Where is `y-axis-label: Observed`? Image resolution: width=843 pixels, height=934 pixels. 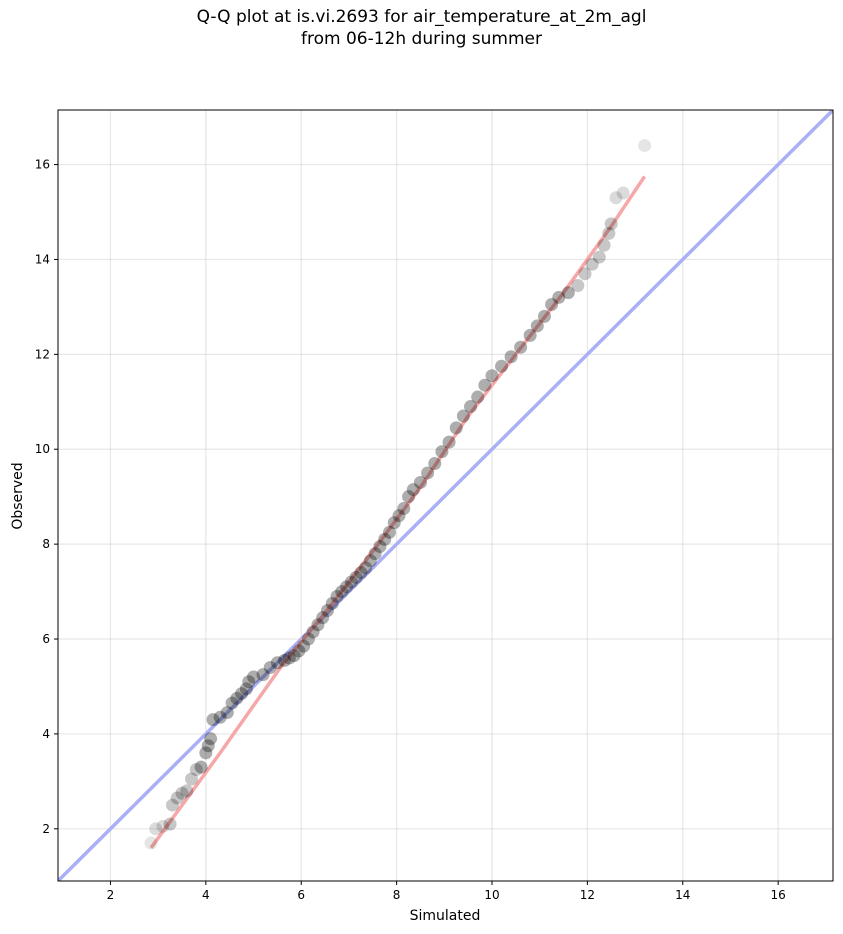
y-axis-label: Observed is located at coordinates (18, 495).